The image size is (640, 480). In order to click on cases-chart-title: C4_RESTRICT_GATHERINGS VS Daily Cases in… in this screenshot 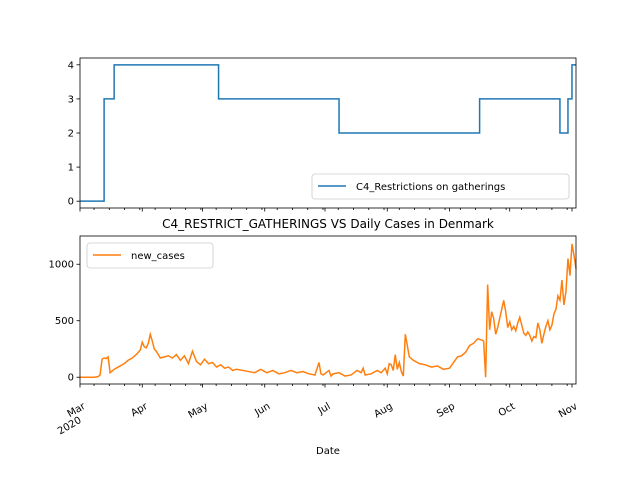, I will do `click(328, 224)`.